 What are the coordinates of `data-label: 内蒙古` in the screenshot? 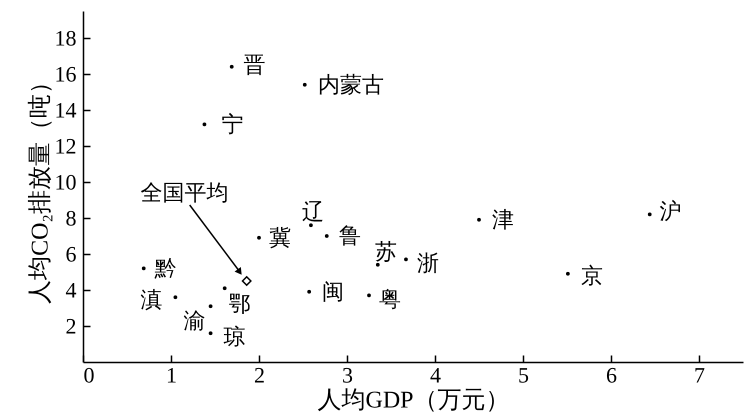 It's located at (351, 84).